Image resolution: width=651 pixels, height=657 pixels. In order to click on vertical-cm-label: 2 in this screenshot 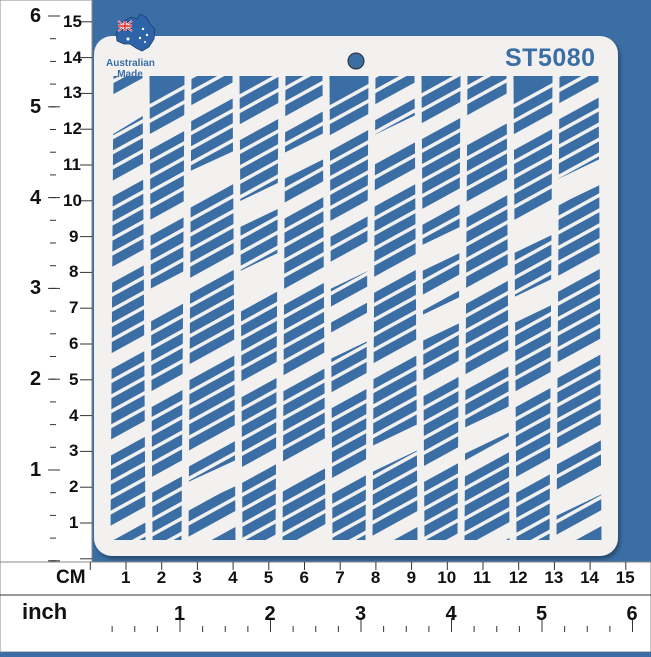, I will do `click(74, 487)`.